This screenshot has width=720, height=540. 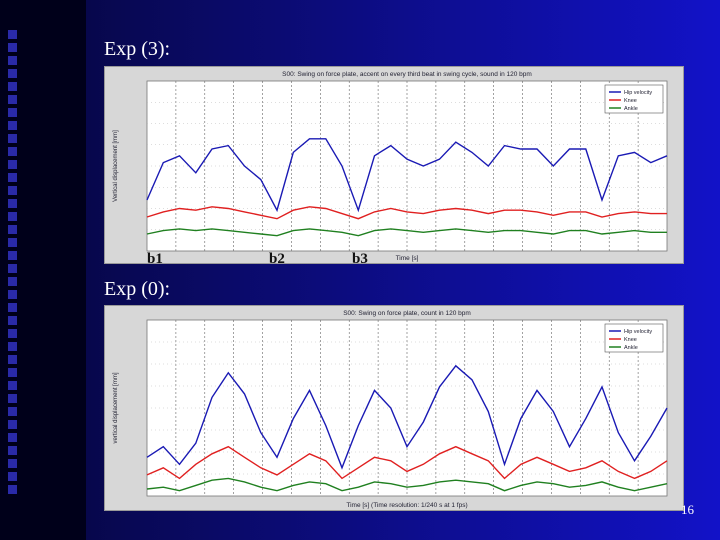 I want to click on left-decorative-strip, so click(x=43, y=270).